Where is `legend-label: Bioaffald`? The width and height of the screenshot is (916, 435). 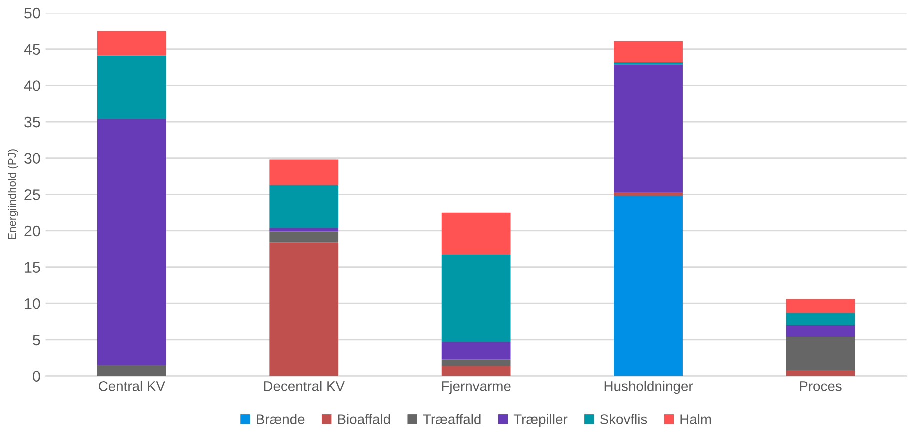
legend-label: Bioaffald is located at coordinates (364, 419).